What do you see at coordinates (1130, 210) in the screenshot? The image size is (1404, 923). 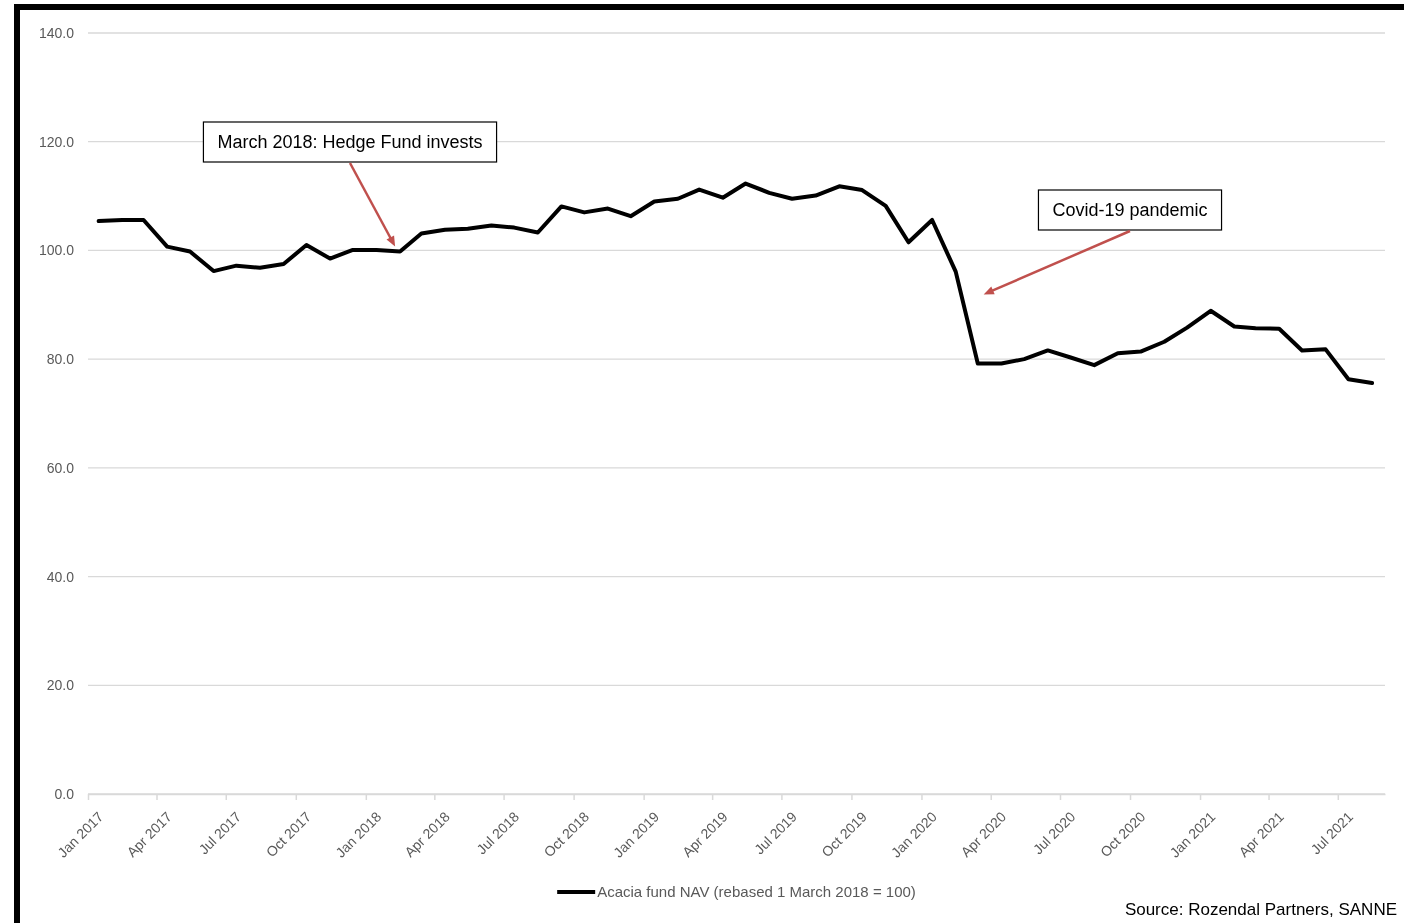 I see `annotation: Covid-19 pandemic` at bounding box center [1130, 210].